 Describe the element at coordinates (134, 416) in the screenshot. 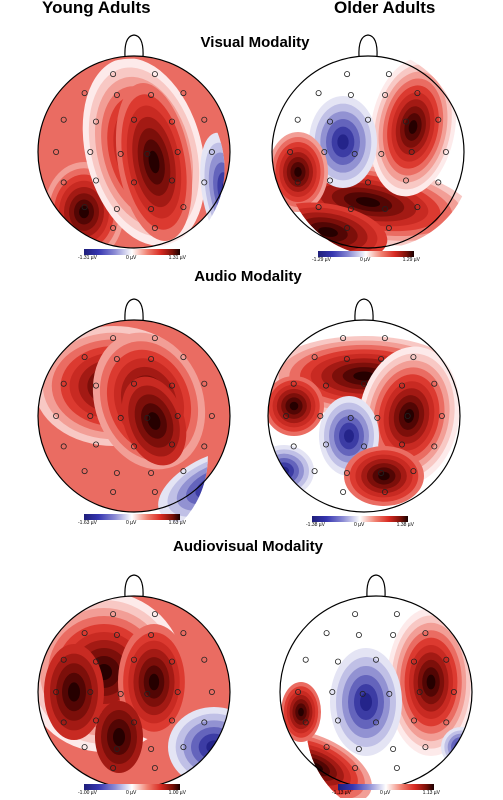

I see `head-outline` at that location.